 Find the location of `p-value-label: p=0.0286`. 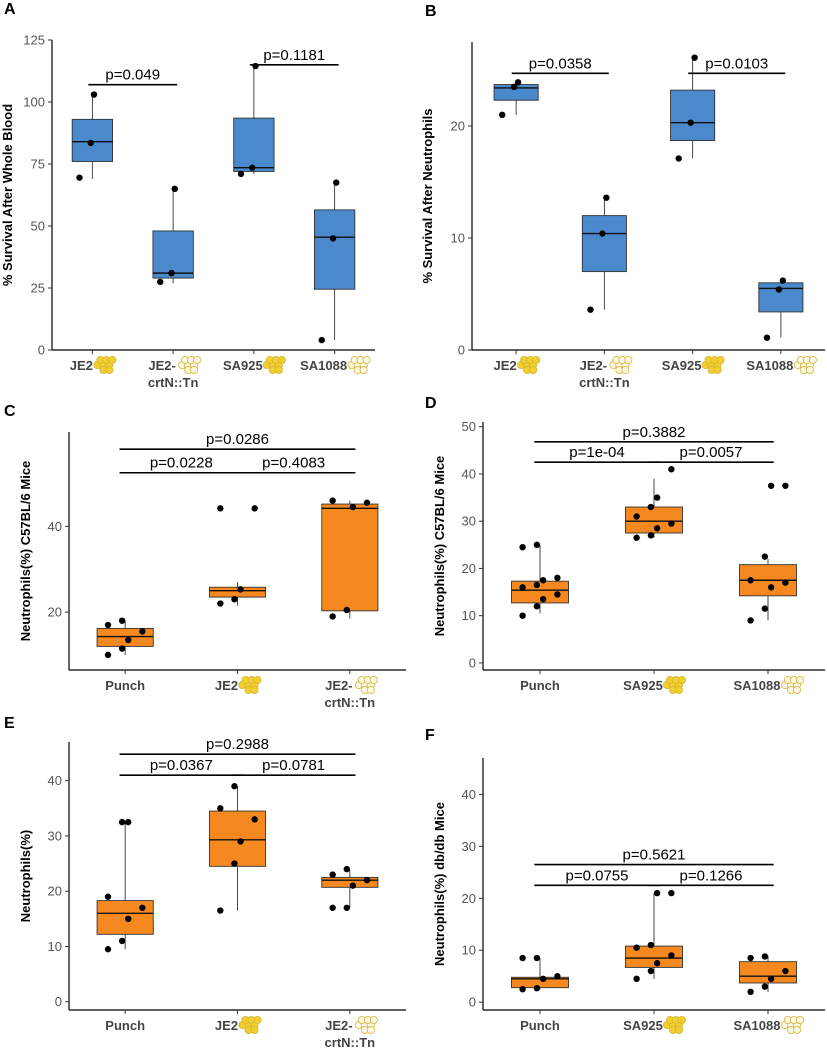

p-value-label: p=0.0286 is located at coordinates (237, 439).